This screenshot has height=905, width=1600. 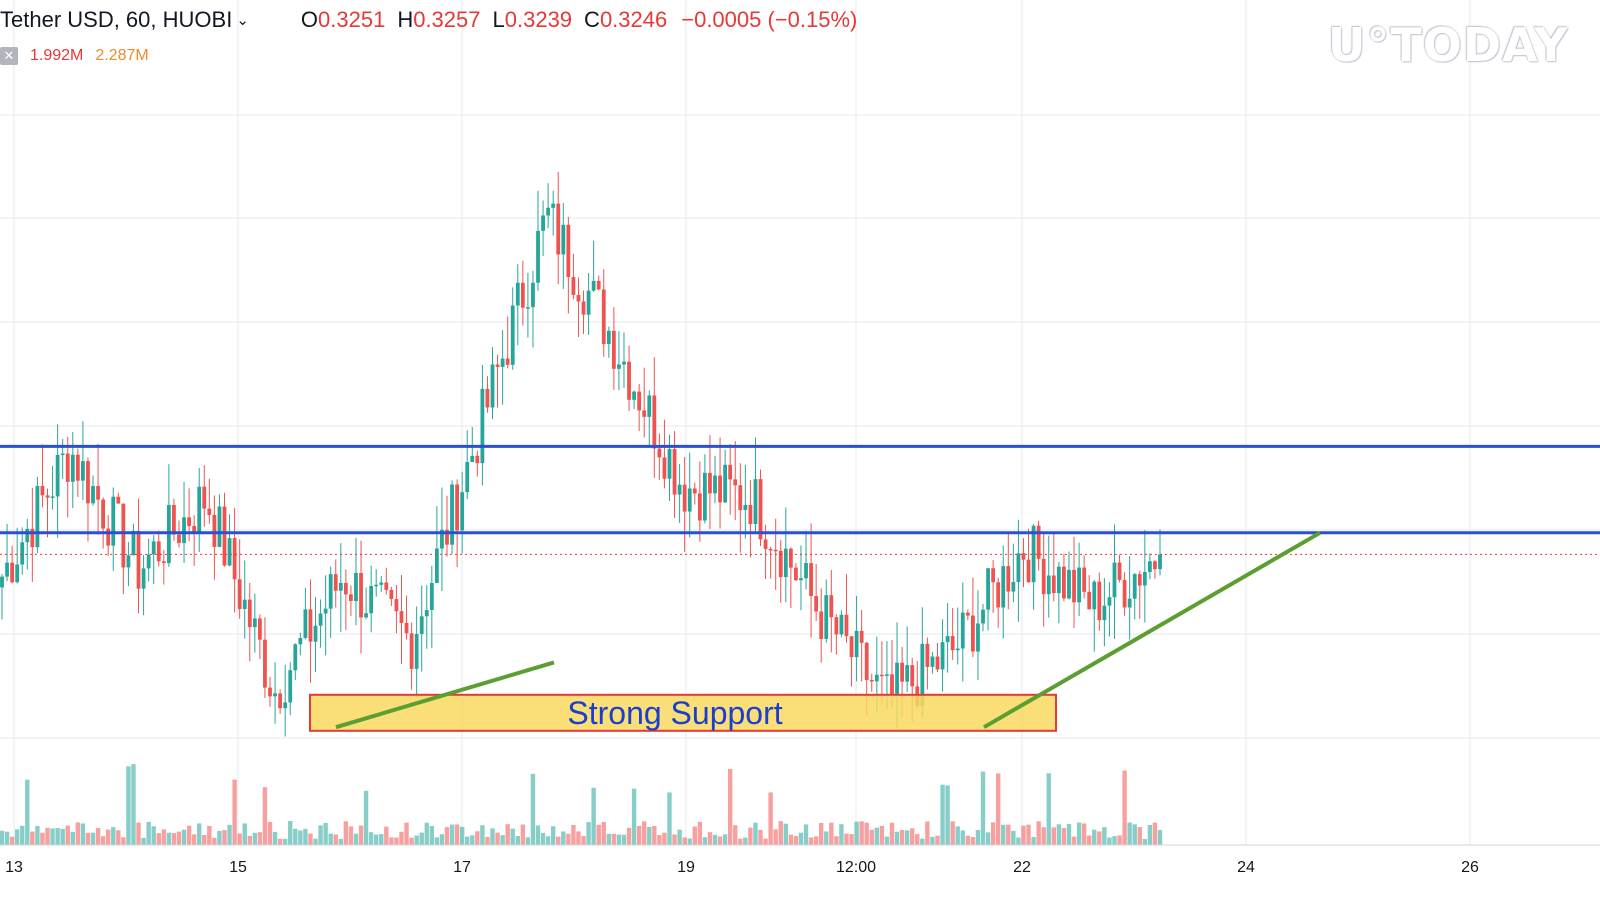 What do you see at coordinates (686, 867) in the screenshot?
I see `x-tick-label: 19` at bounding box center [686, 867].